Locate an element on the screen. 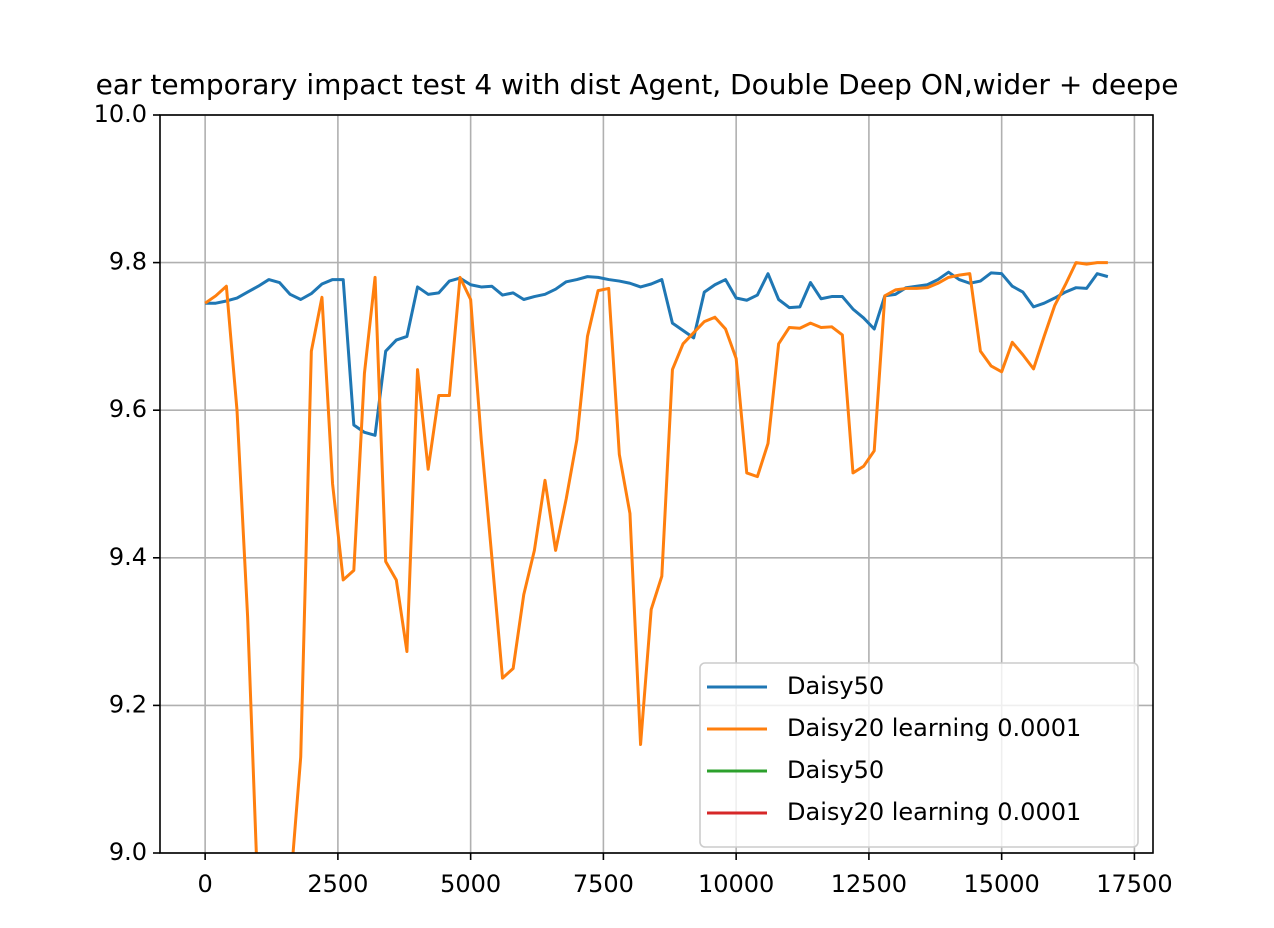 The width and height of the screenshot is (1274, 928). y-tick-label: 9.6 is located at coordinates (128, 409).